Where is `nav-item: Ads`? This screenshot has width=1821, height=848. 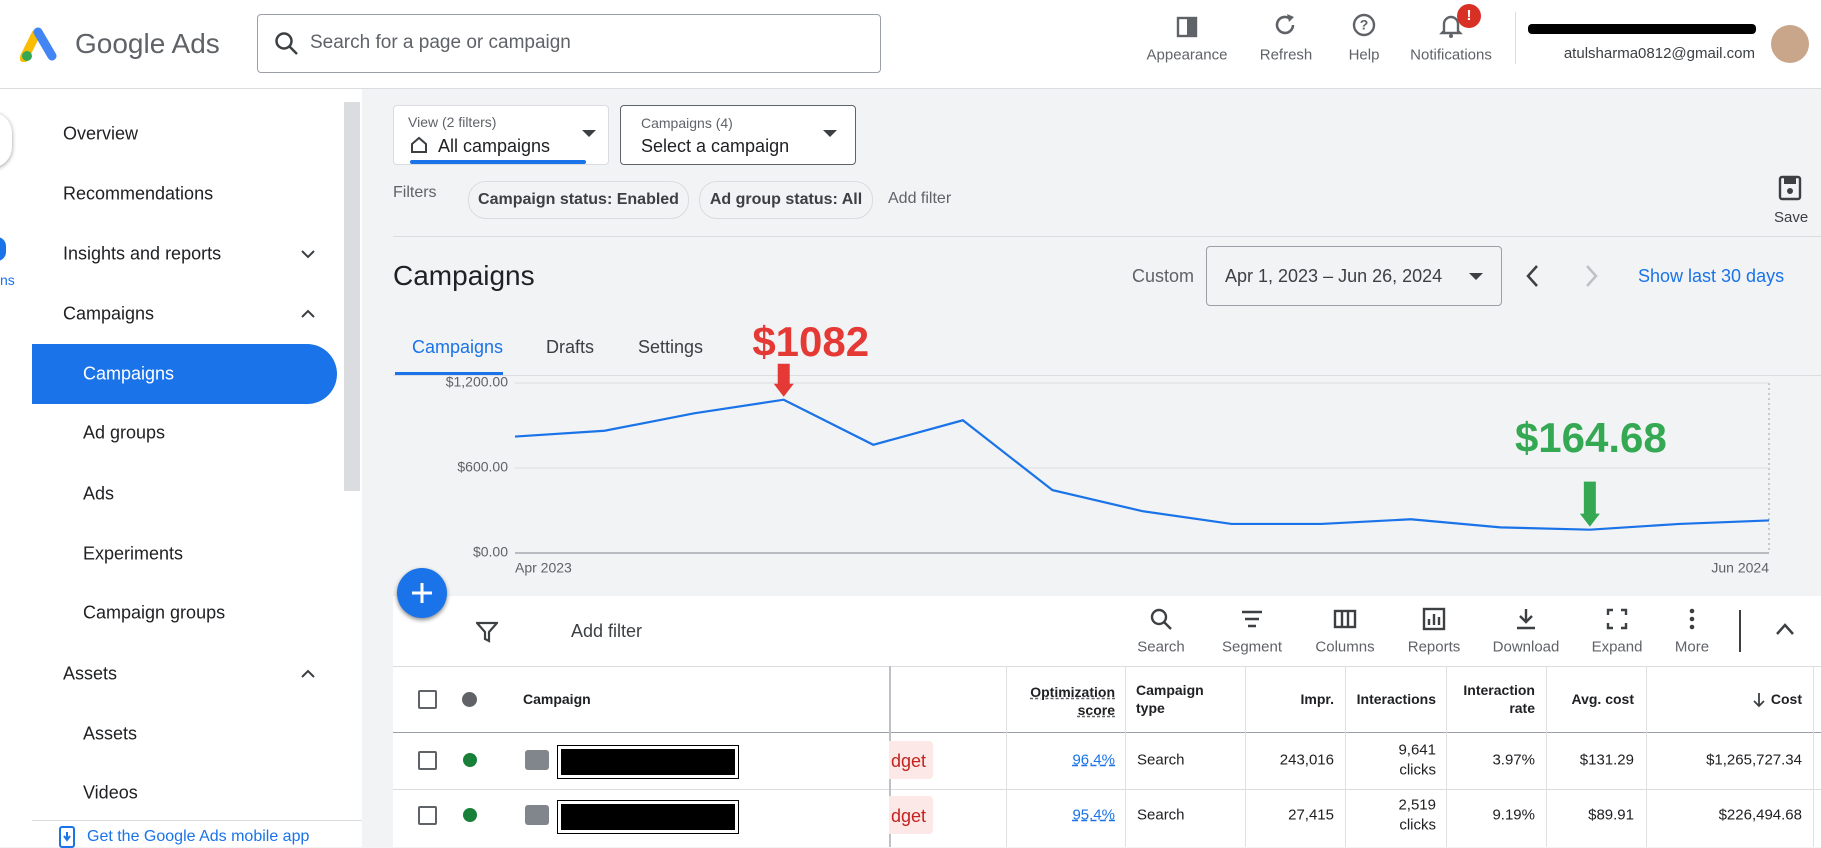 nav-item: Ads is located at coordinates (99, 493).